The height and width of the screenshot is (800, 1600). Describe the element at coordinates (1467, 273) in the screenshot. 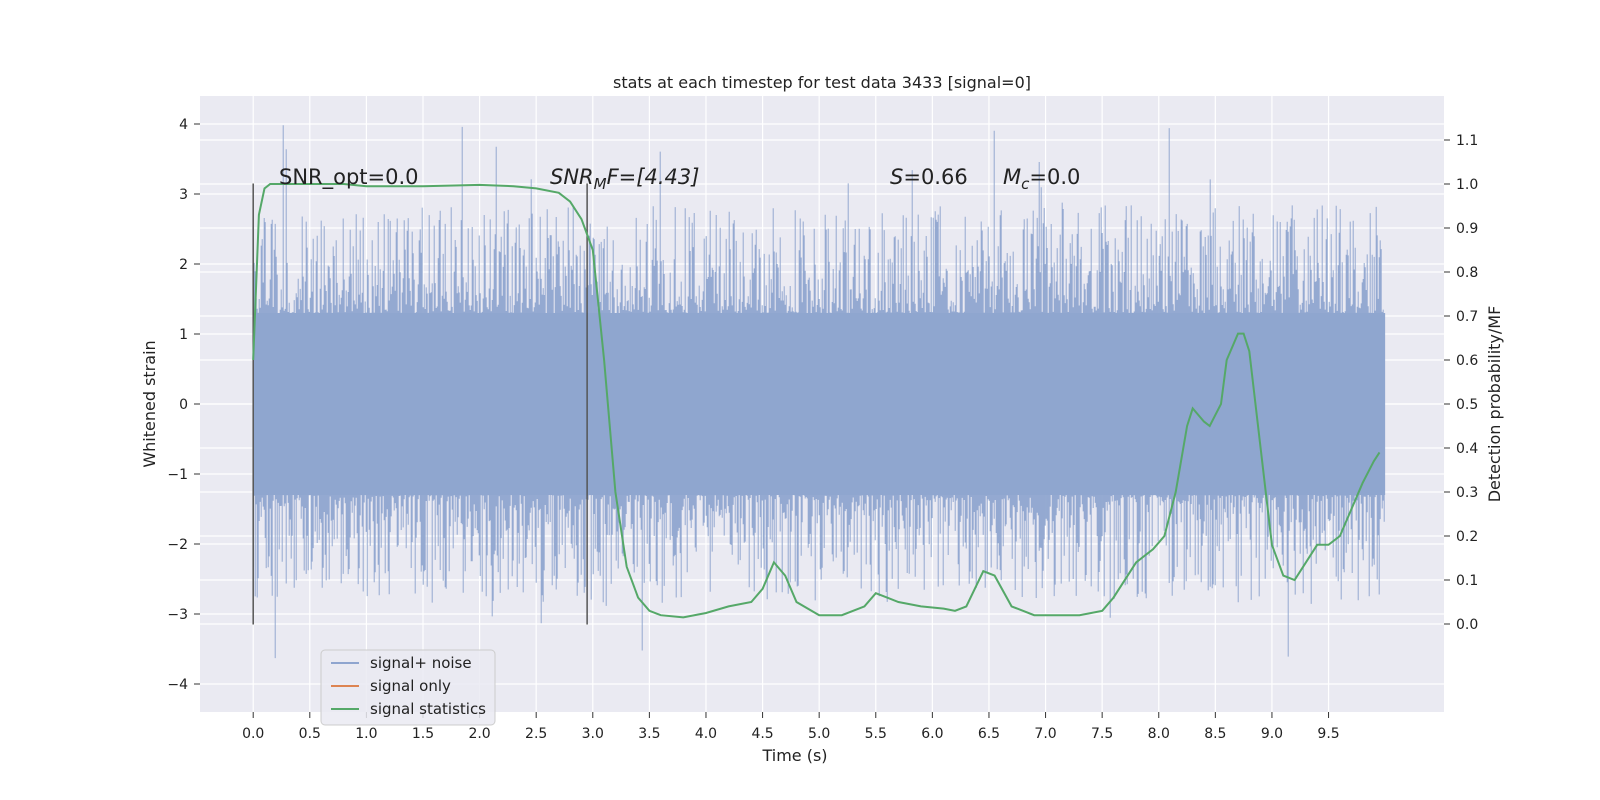

I see `right-tick-label: 0.8` at that location.